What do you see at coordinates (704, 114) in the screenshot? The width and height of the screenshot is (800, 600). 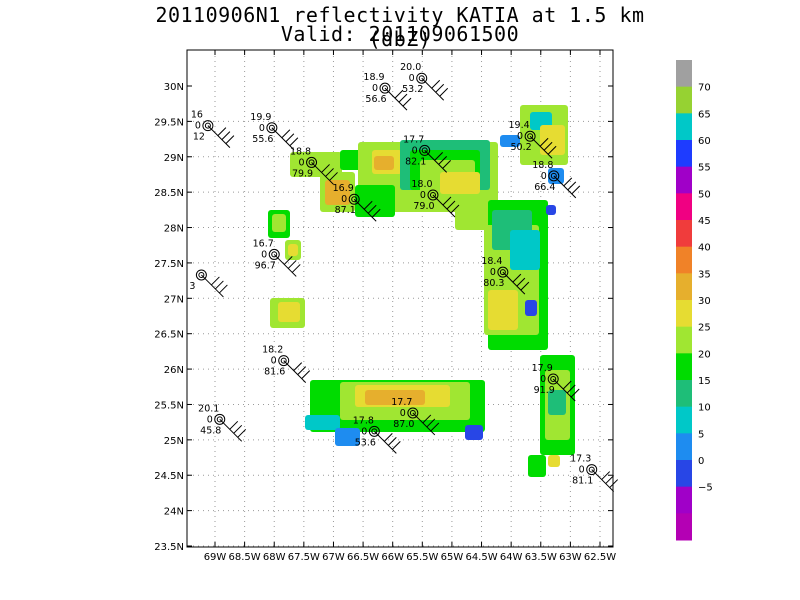 I see `colorbar-label: 65` at bounding box center [704, 114].